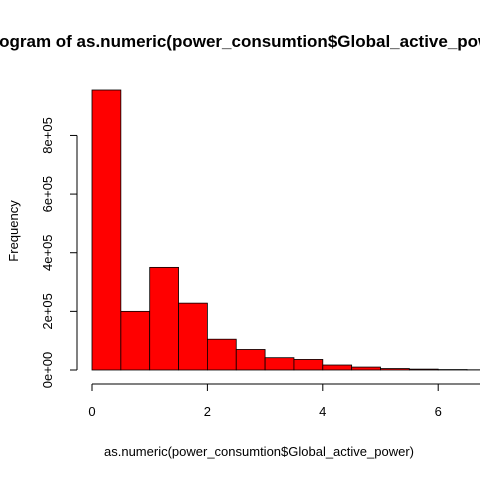  What do you see at coordinates (47, 194) in the screenshot?
I see `y-tick-label-3: 6e+05` at bounding box center [47, 194].